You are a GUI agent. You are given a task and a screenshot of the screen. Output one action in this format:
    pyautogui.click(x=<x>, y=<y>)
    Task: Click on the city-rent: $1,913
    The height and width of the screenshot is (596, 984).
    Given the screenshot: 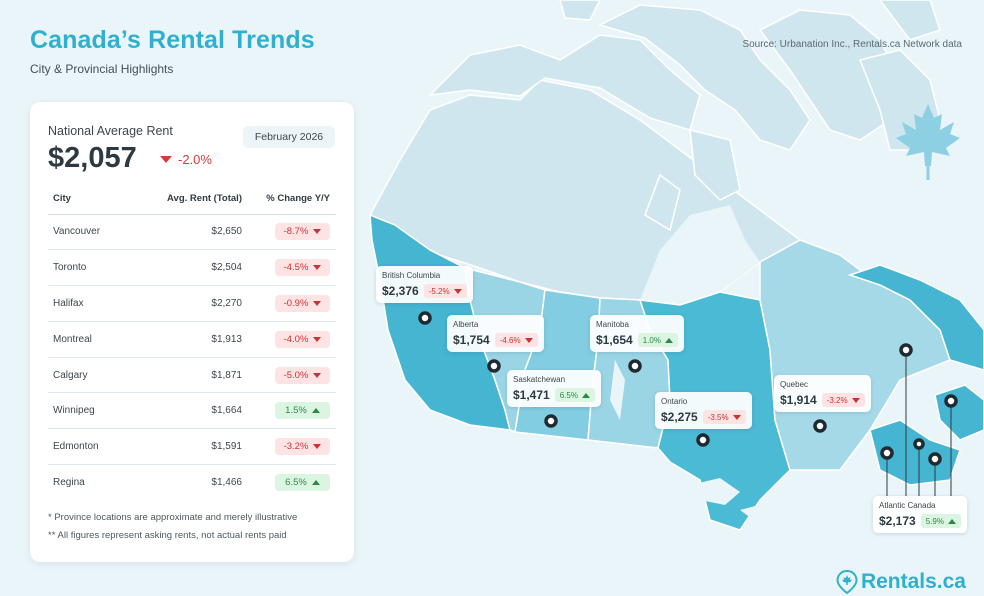 What is the action you would take?
    pyautogui.click(x=192, y=339)
    